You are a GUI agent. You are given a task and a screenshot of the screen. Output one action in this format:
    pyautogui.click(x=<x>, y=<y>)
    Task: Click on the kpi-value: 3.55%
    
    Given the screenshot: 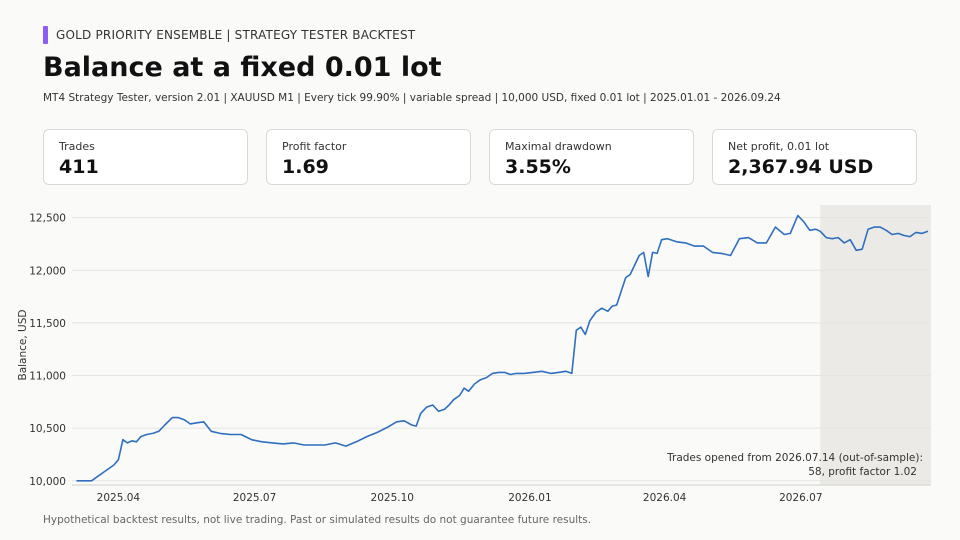 What is the action you would take?
    pyautogui.click(x=538, y=167)
    